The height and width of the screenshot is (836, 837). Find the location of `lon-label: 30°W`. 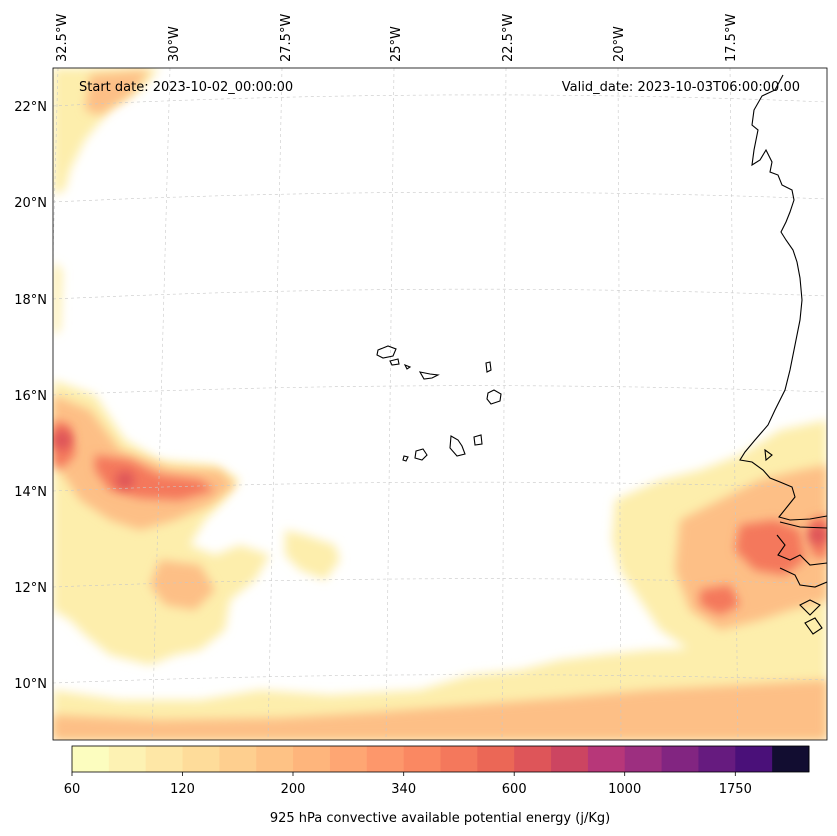

lon-label: 30°W is located at coordinates (174, 44).